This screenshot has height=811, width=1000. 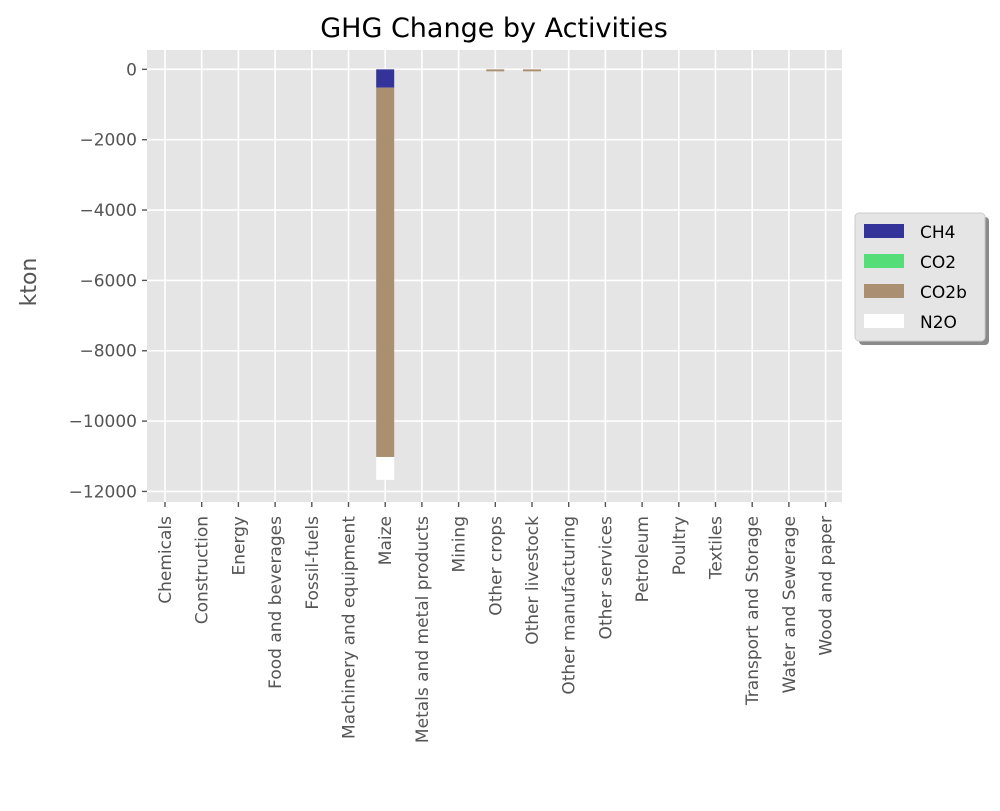 I want to click on x-tick-label: Energy, so click(x=239, y=546).